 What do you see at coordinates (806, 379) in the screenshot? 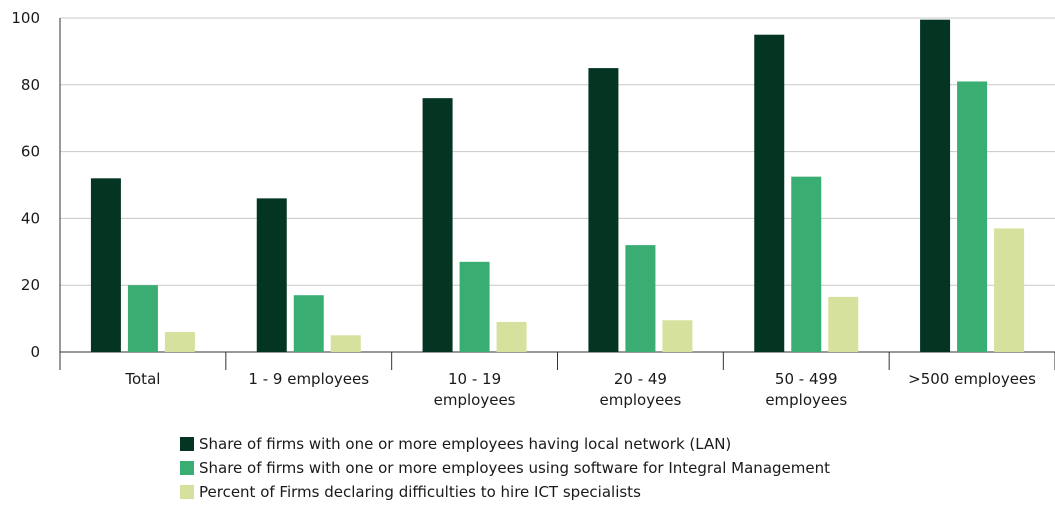
I see `x-category-label-4-0: 50 - 499` at bounding box center [806, 379].